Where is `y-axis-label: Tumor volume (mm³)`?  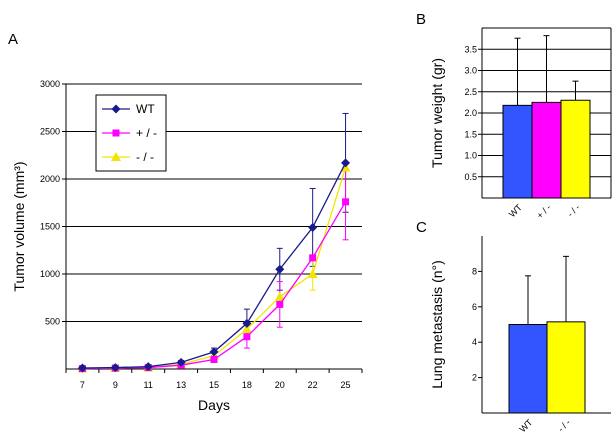
y-axis-label: Tumor volume (mm³) is located at coordinates (19, 226).